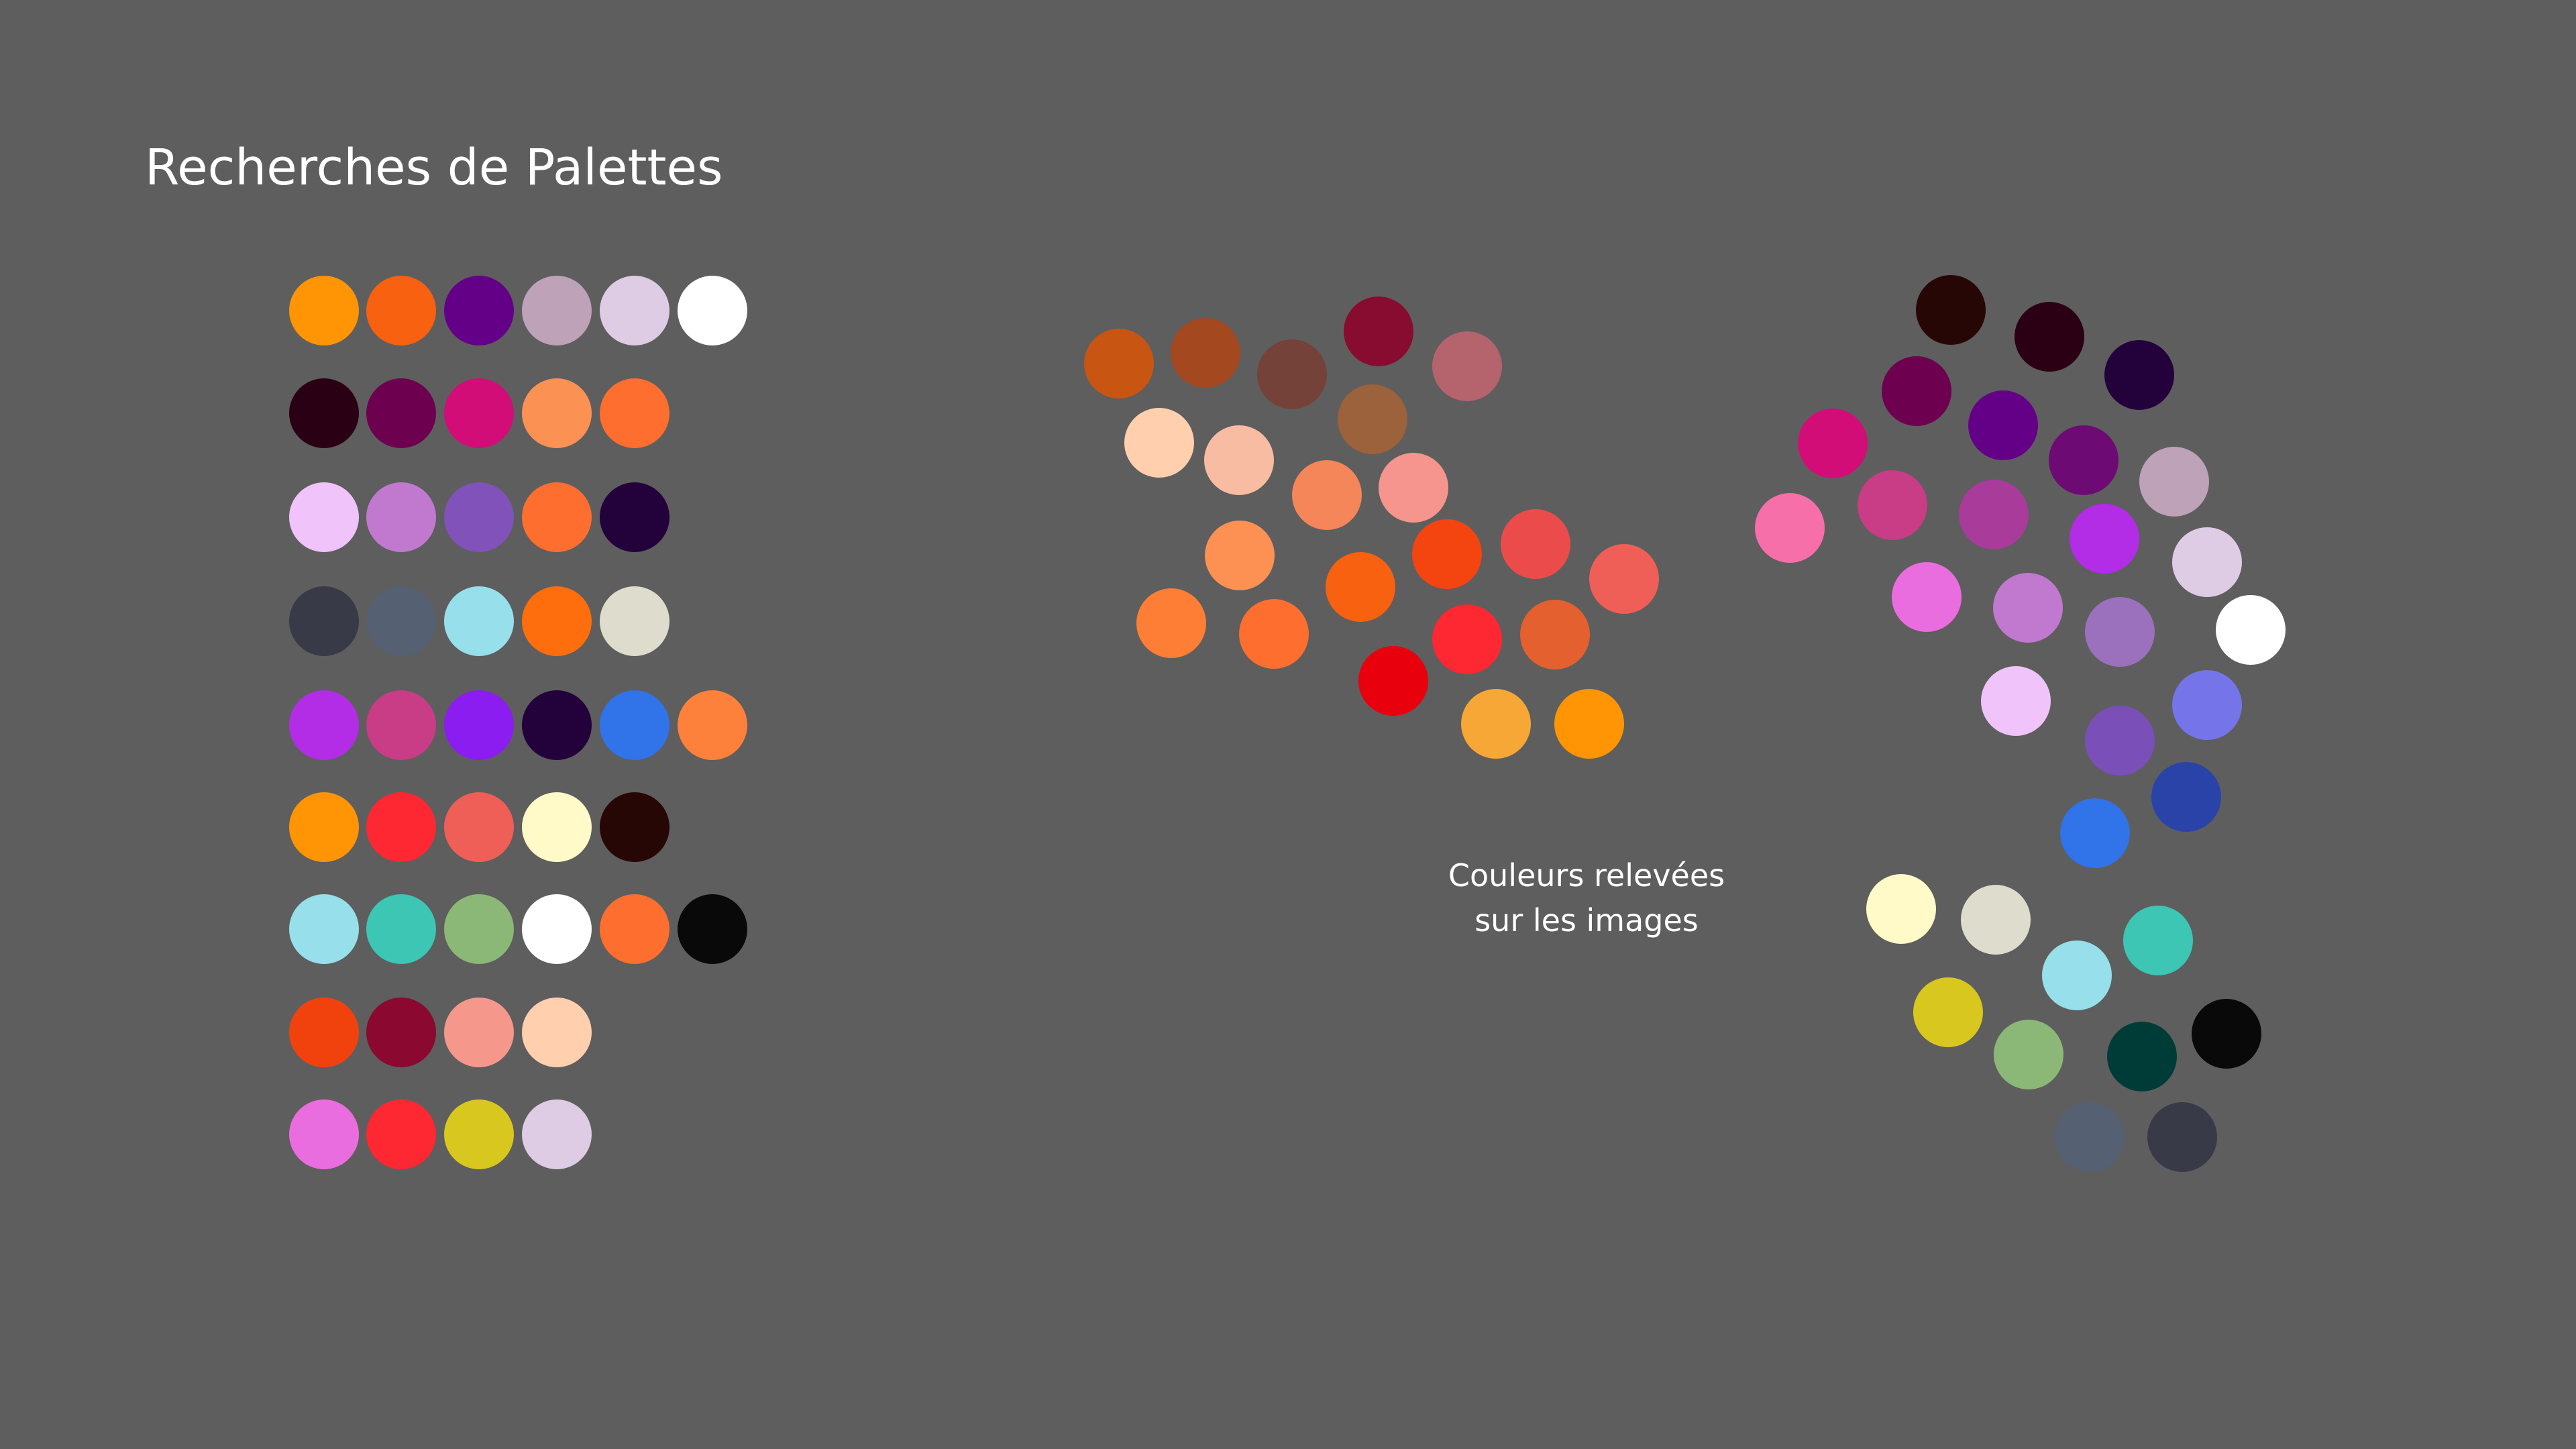 This screenshot has width=2576, height=1449. What do you see at coordinates (1586, 875) in the screenshot?
I see `caption-line-1: Couleurs relevées` at bounding box center [1586, 875].